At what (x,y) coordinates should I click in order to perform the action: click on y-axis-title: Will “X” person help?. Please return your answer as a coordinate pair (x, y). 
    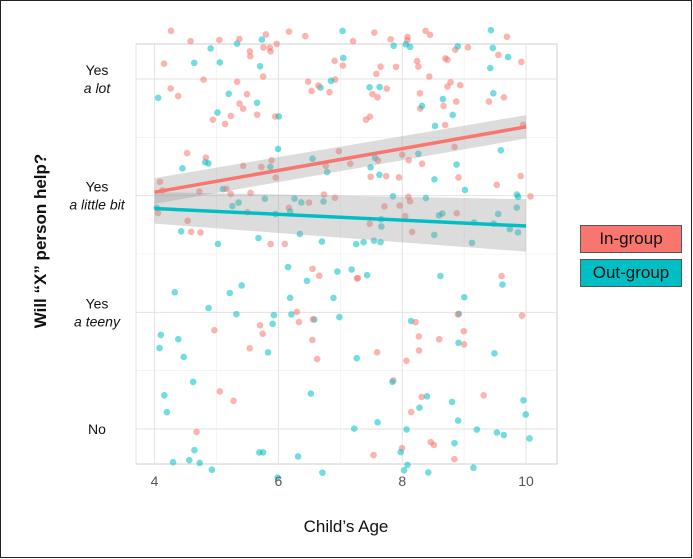
    Looking at the image, I should click on (40, 241).